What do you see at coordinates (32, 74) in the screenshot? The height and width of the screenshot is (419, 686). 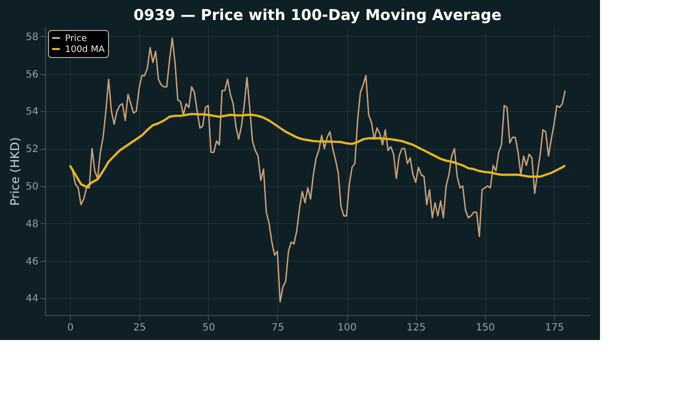 I see `y-tick-label: 56` at bounding box center [32, 74].